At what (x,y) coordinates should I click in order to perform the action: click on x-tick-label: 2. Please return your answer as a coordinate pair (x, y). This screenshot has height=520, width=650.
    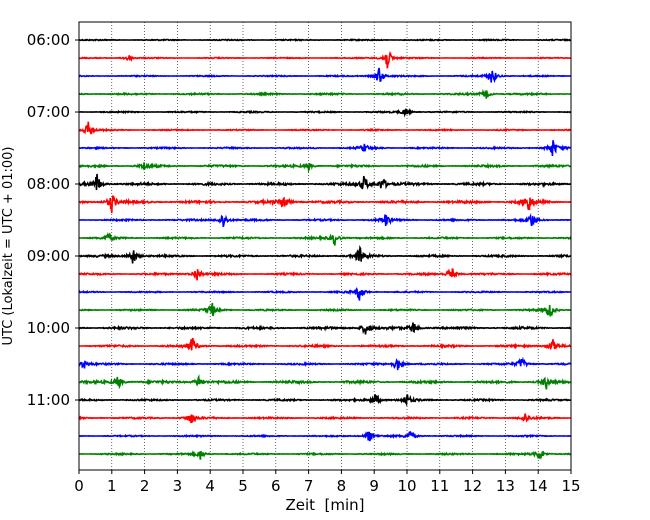
    Looking at the image, I should click on (145, 486).